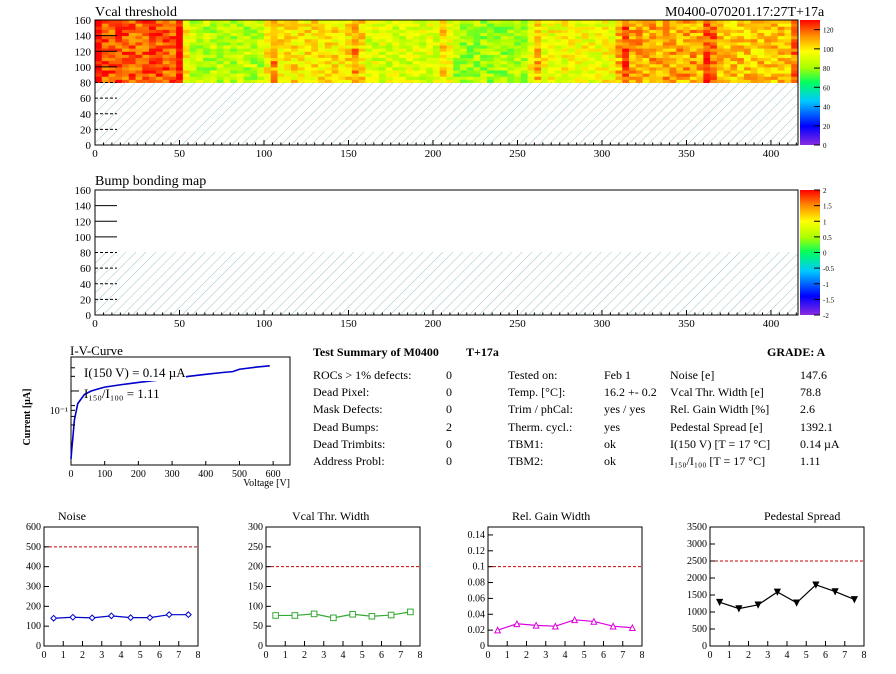  Describe the element at coordinates (477, 583) in the screenshot. I see `trend-y-tick-label: 0.08` at that location.